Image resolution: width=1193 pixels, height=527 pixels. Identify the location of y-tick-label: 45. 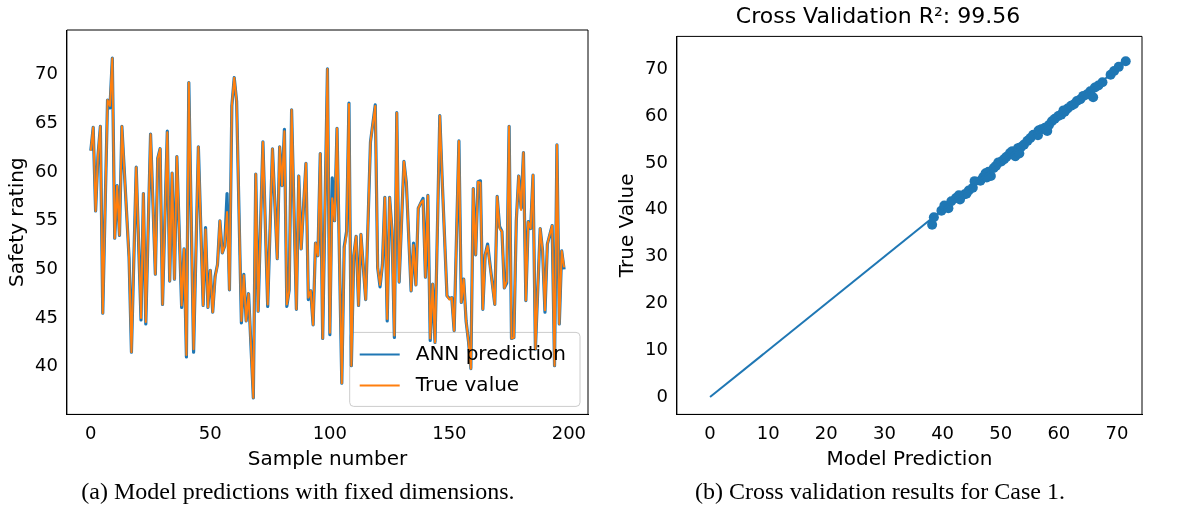
(46, 316).